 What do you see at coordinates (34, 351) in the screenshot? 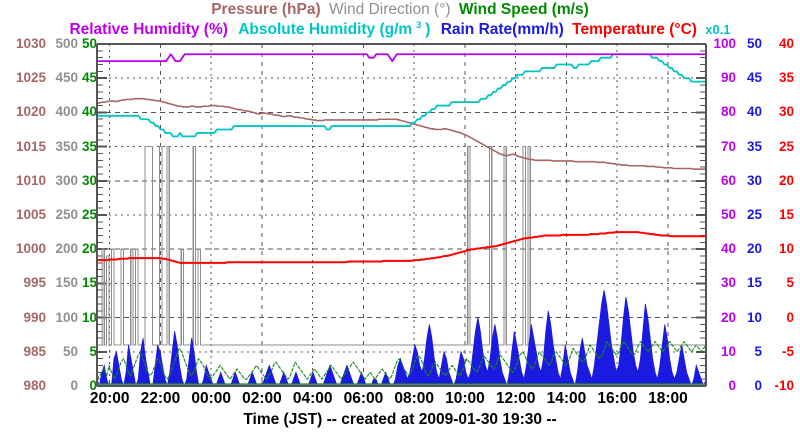
I see `axis-tick-label: 985` at bounding box center [34, 351].